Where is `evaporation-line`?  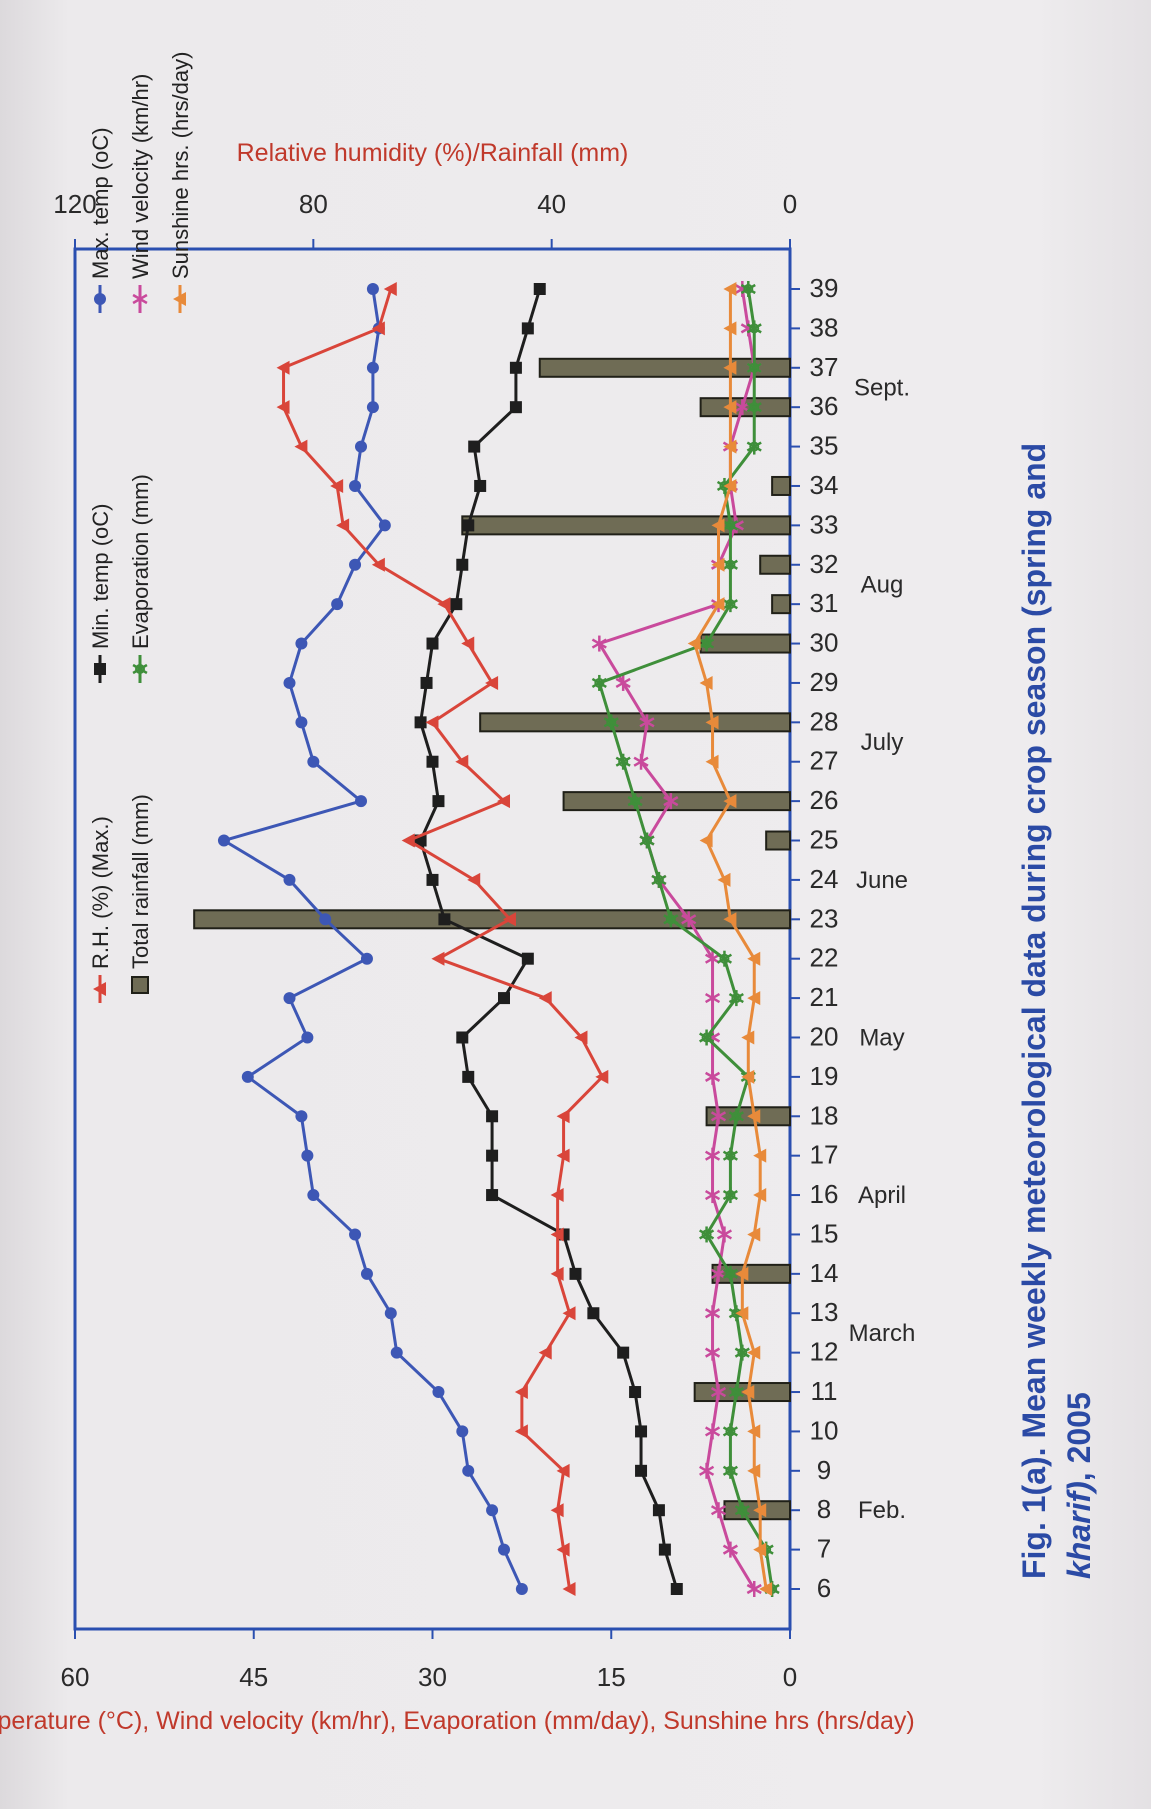 evaporation-line is located at coordinates (685, 939).